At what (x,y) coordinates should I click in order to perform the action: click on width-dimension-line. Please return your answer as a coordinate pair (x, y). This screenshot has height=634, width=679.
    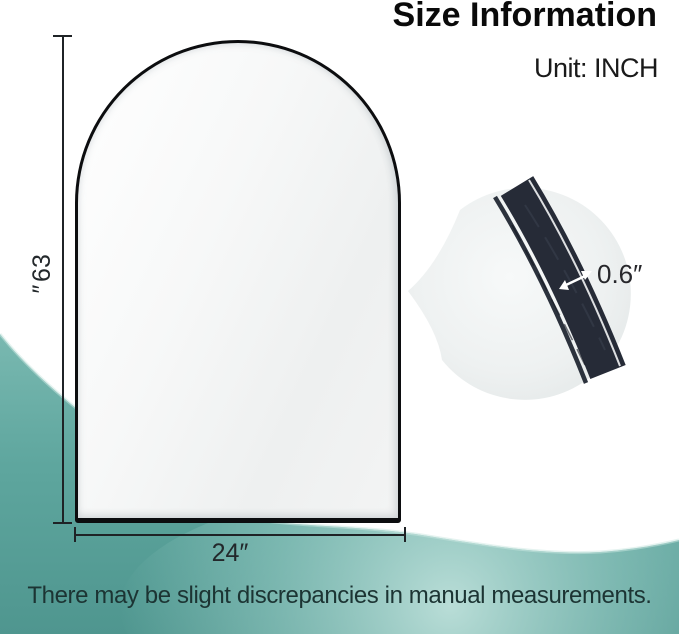
    Looking at the image, I should click on (239, 535).